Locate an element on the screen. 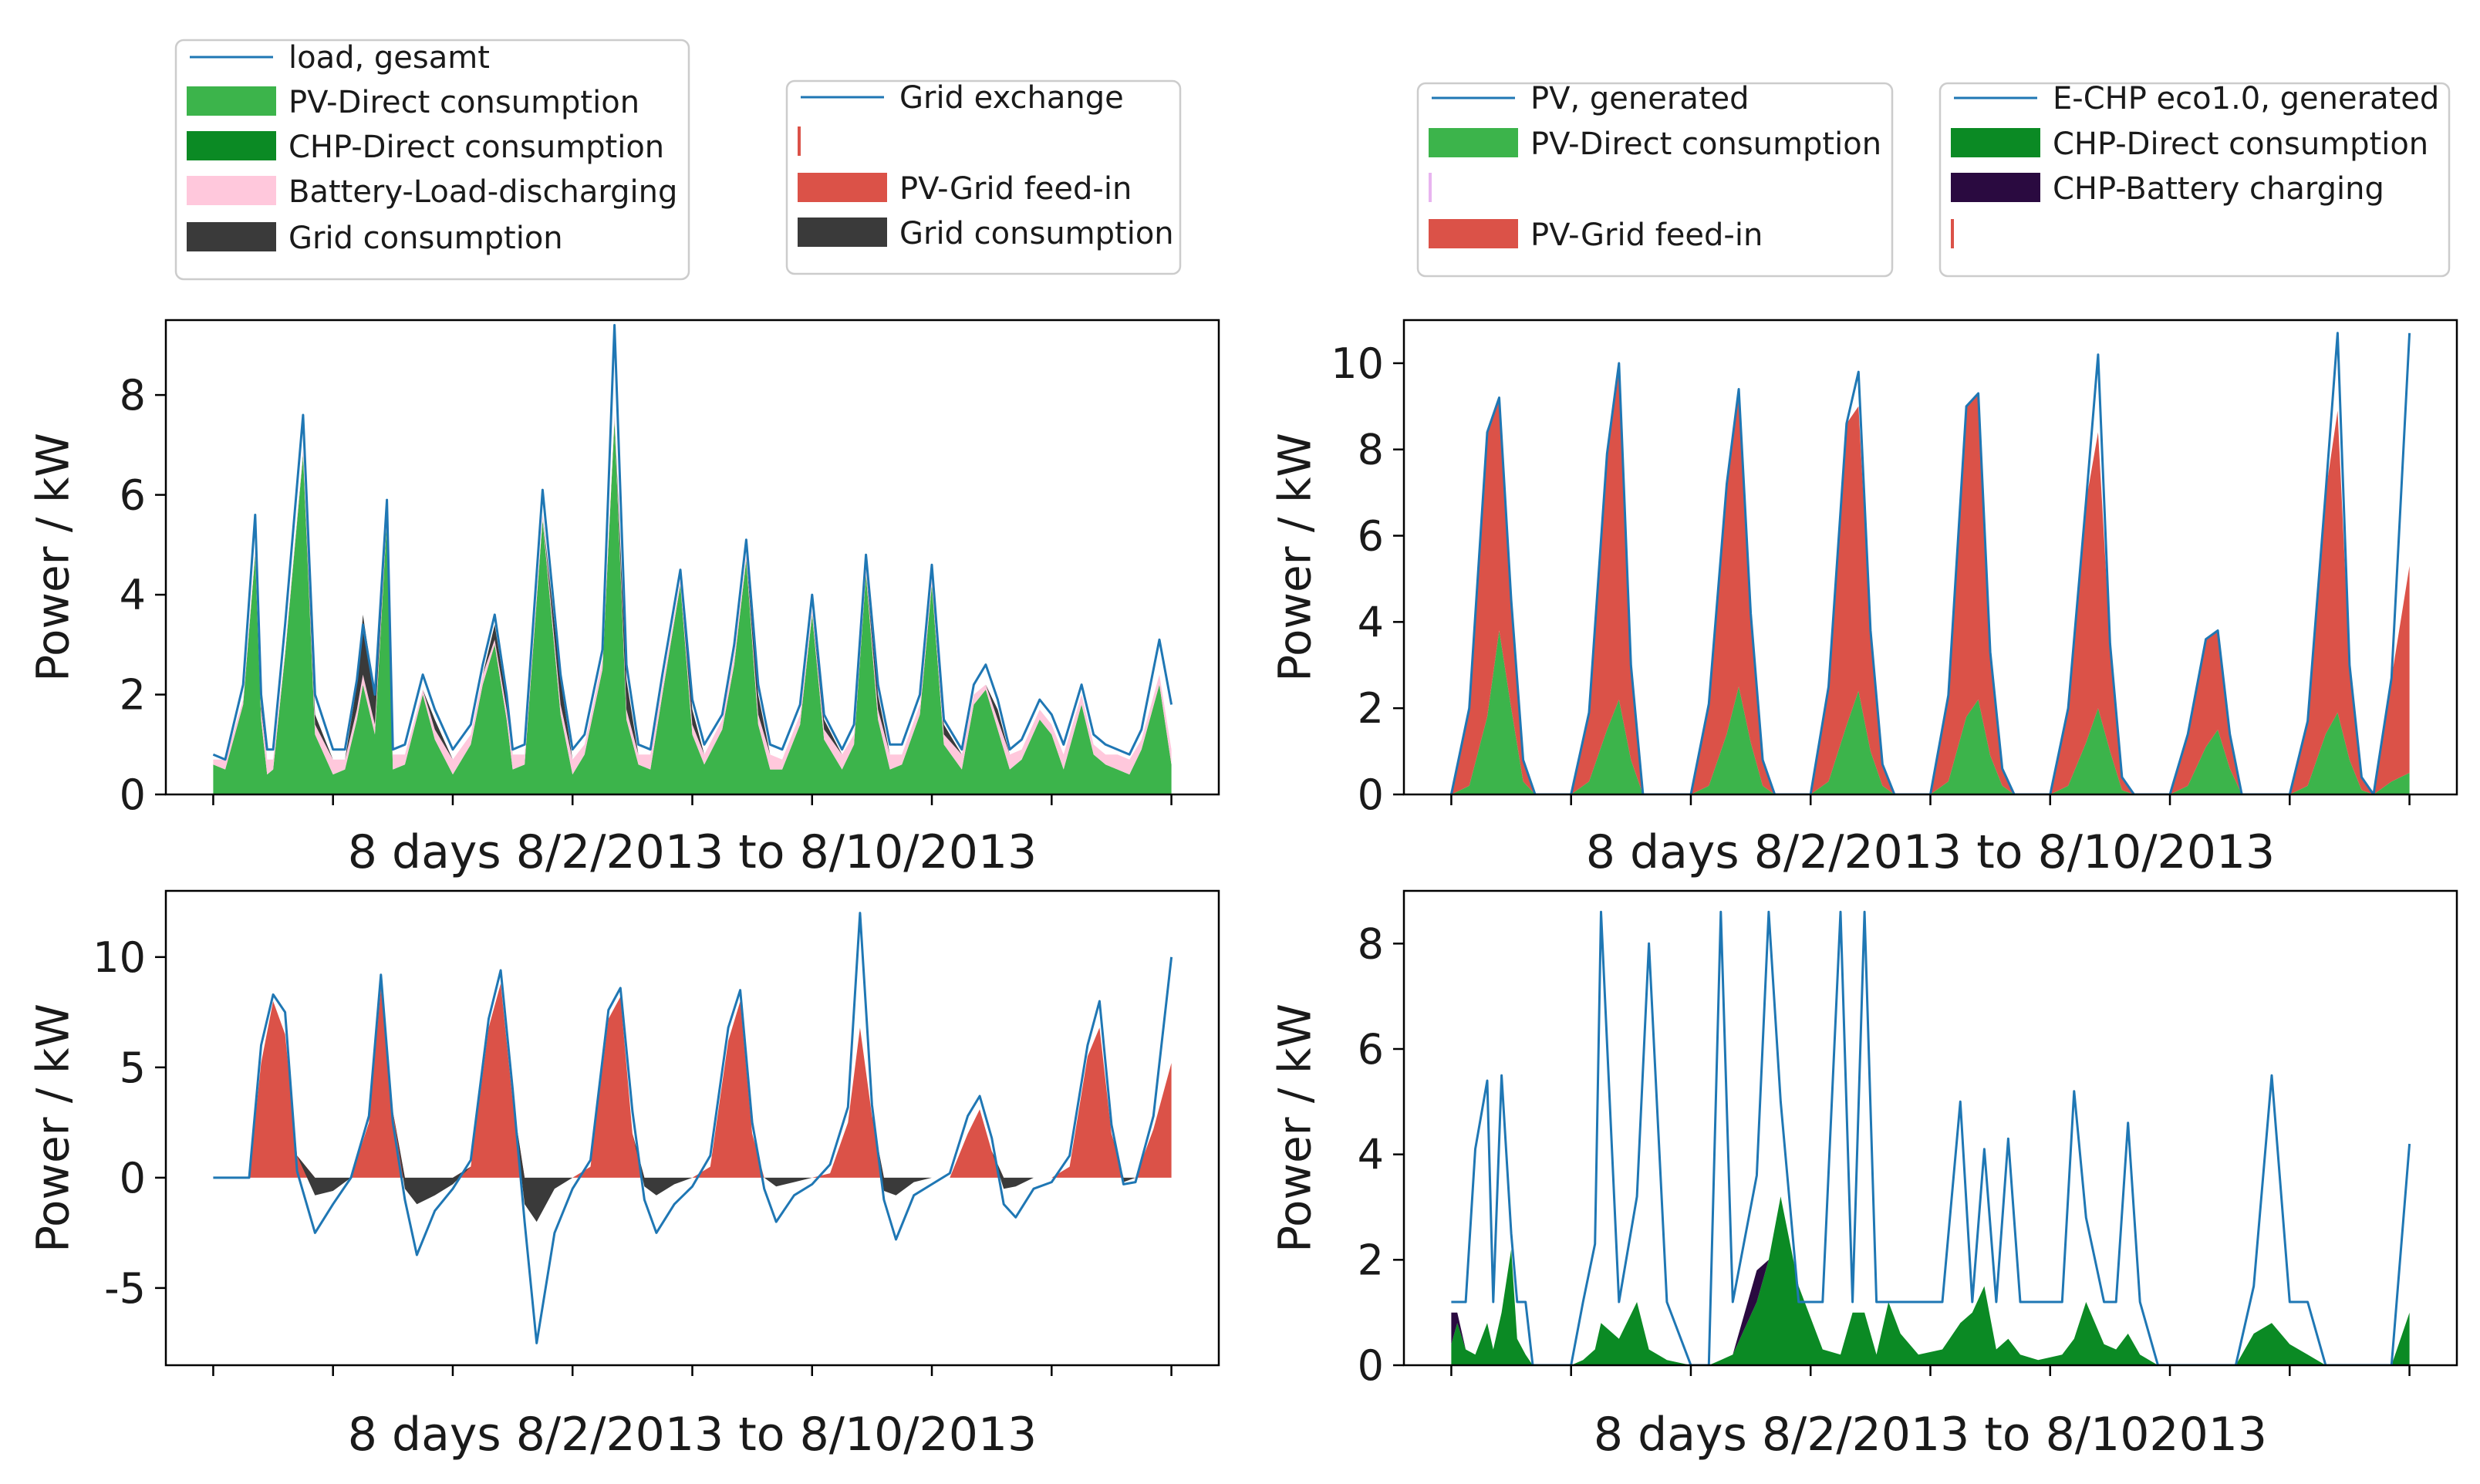  series-line-grid-exchange is located at coordinates (693, 1128).